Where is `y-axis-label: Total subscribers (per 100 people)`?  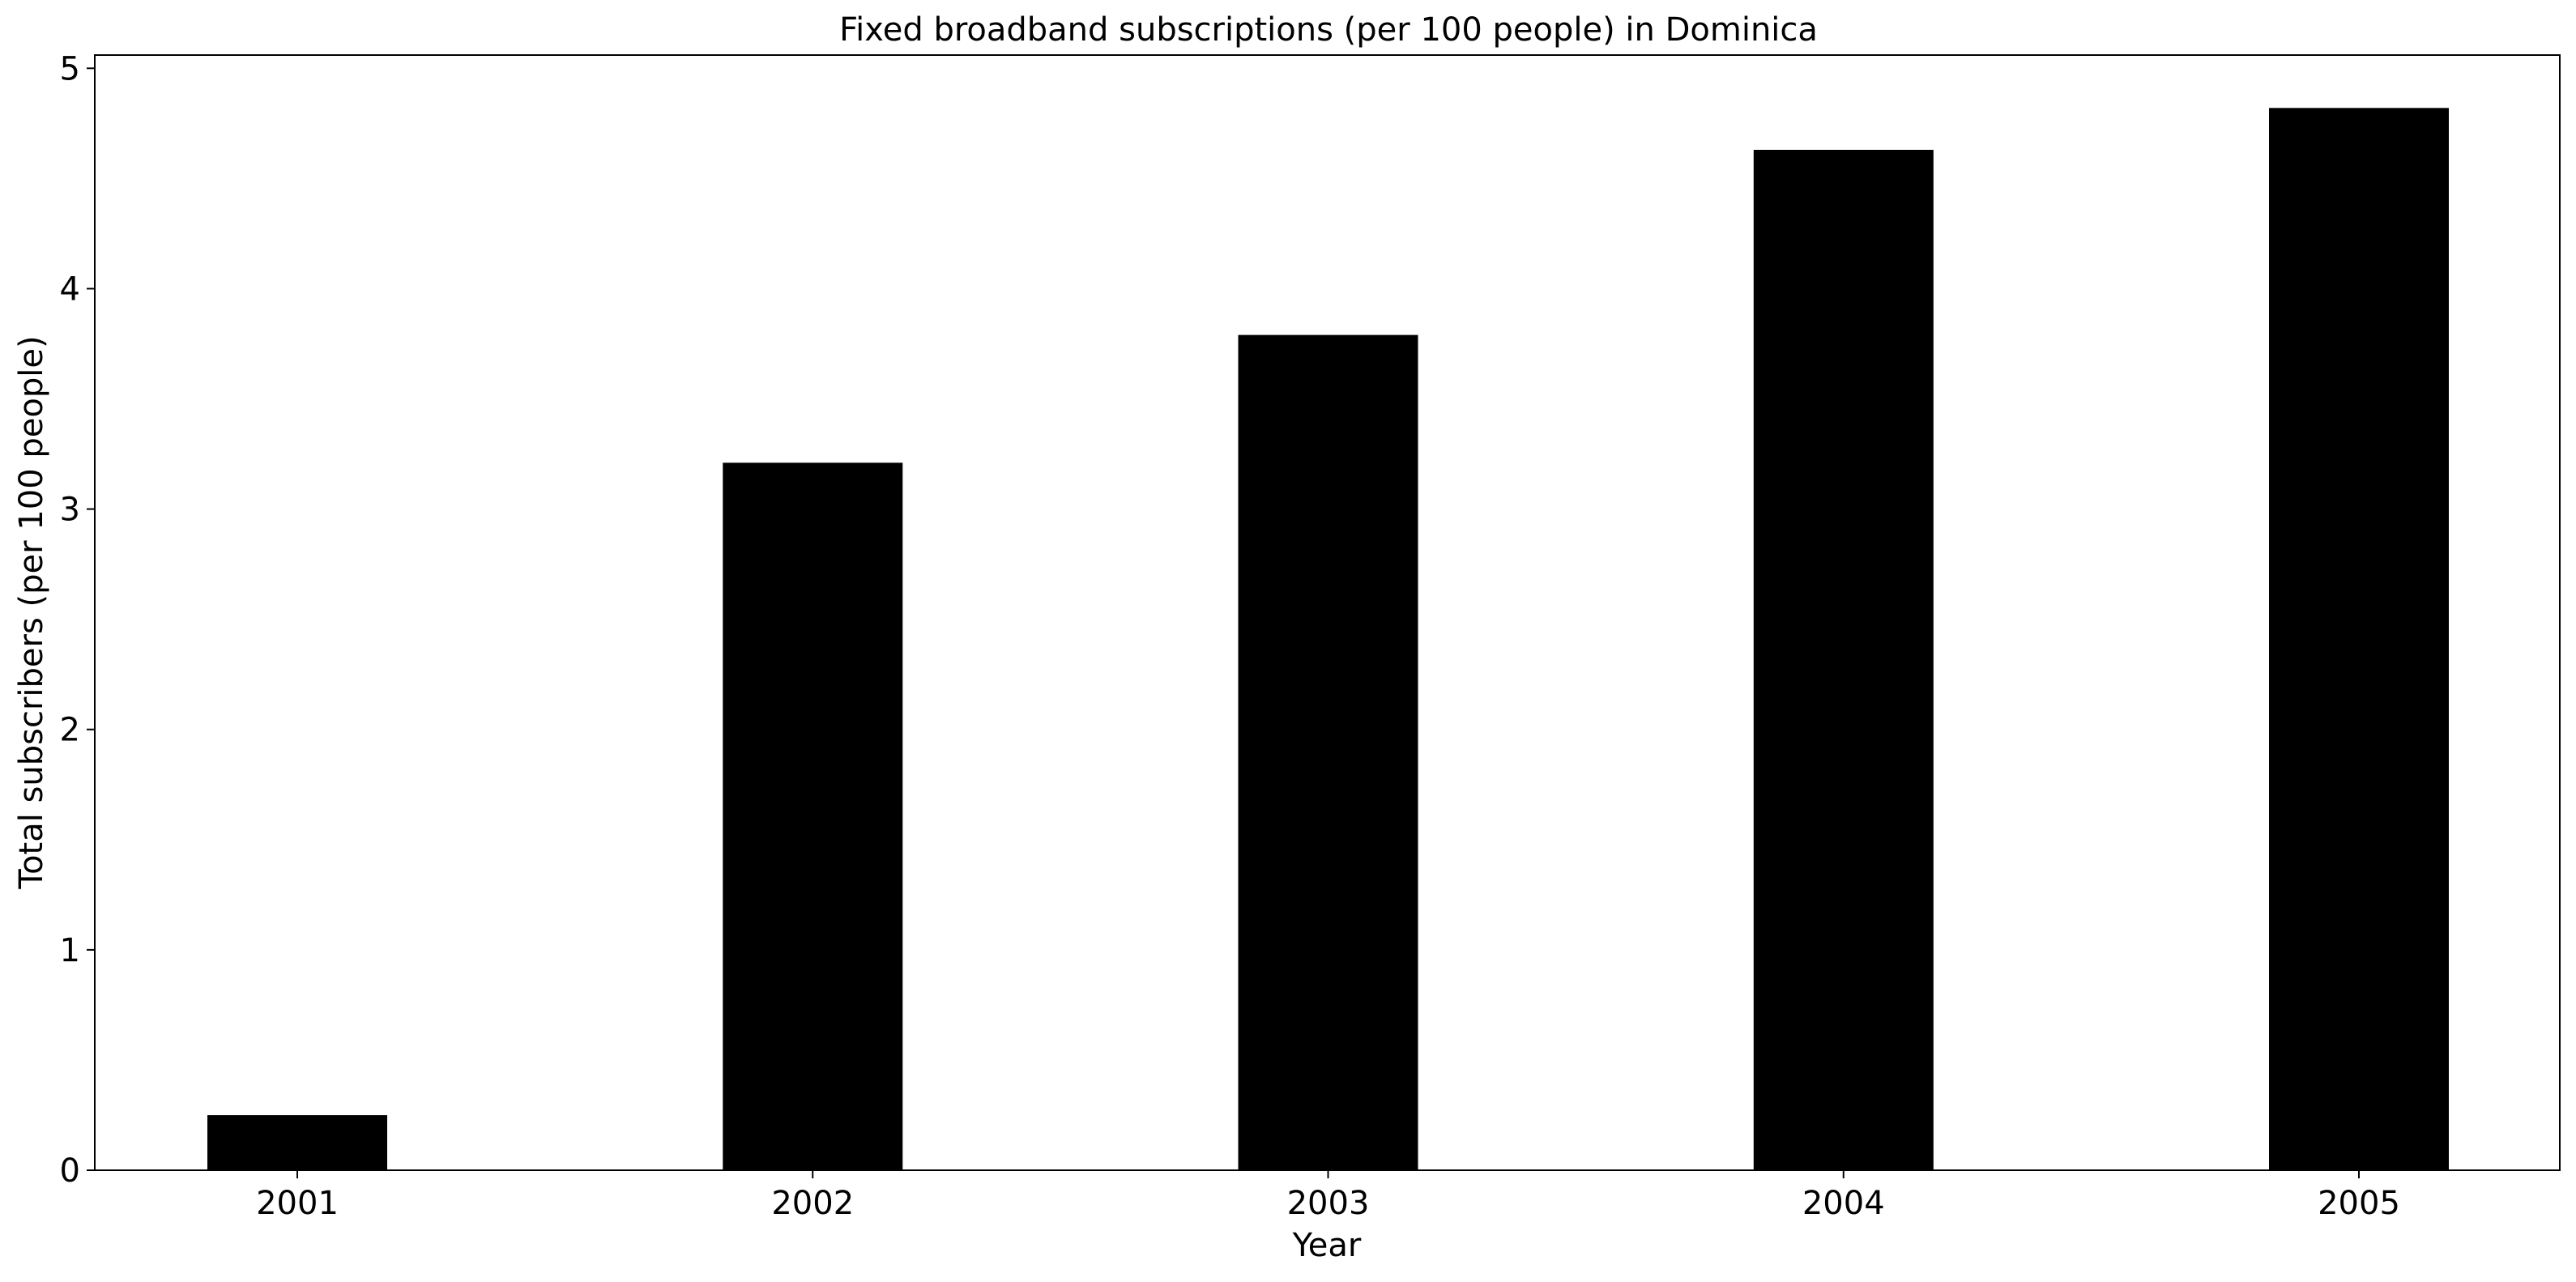 y-axis-label: Total subscribers (per 100 people) is located at coordinates (31, 612).